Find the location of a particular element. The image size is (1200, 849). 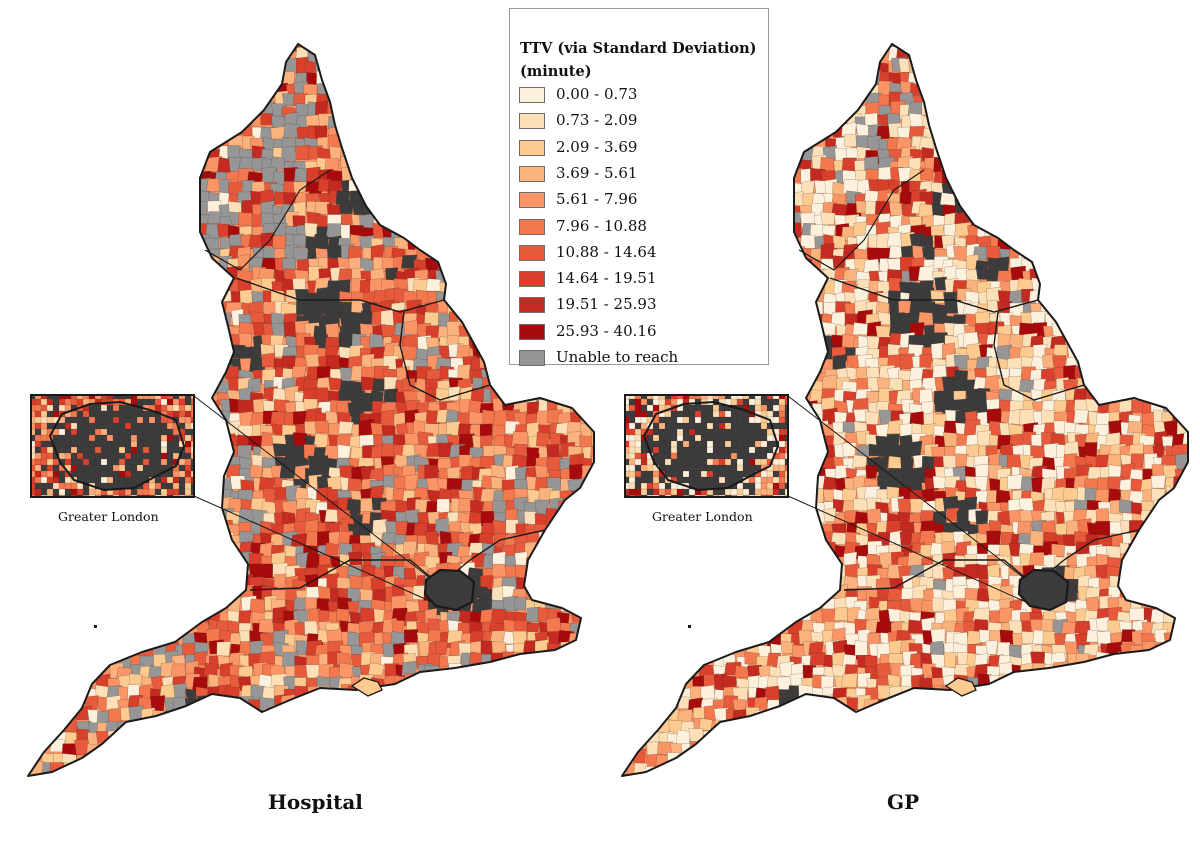

legend-swatch is located at coordinates (532, 279).